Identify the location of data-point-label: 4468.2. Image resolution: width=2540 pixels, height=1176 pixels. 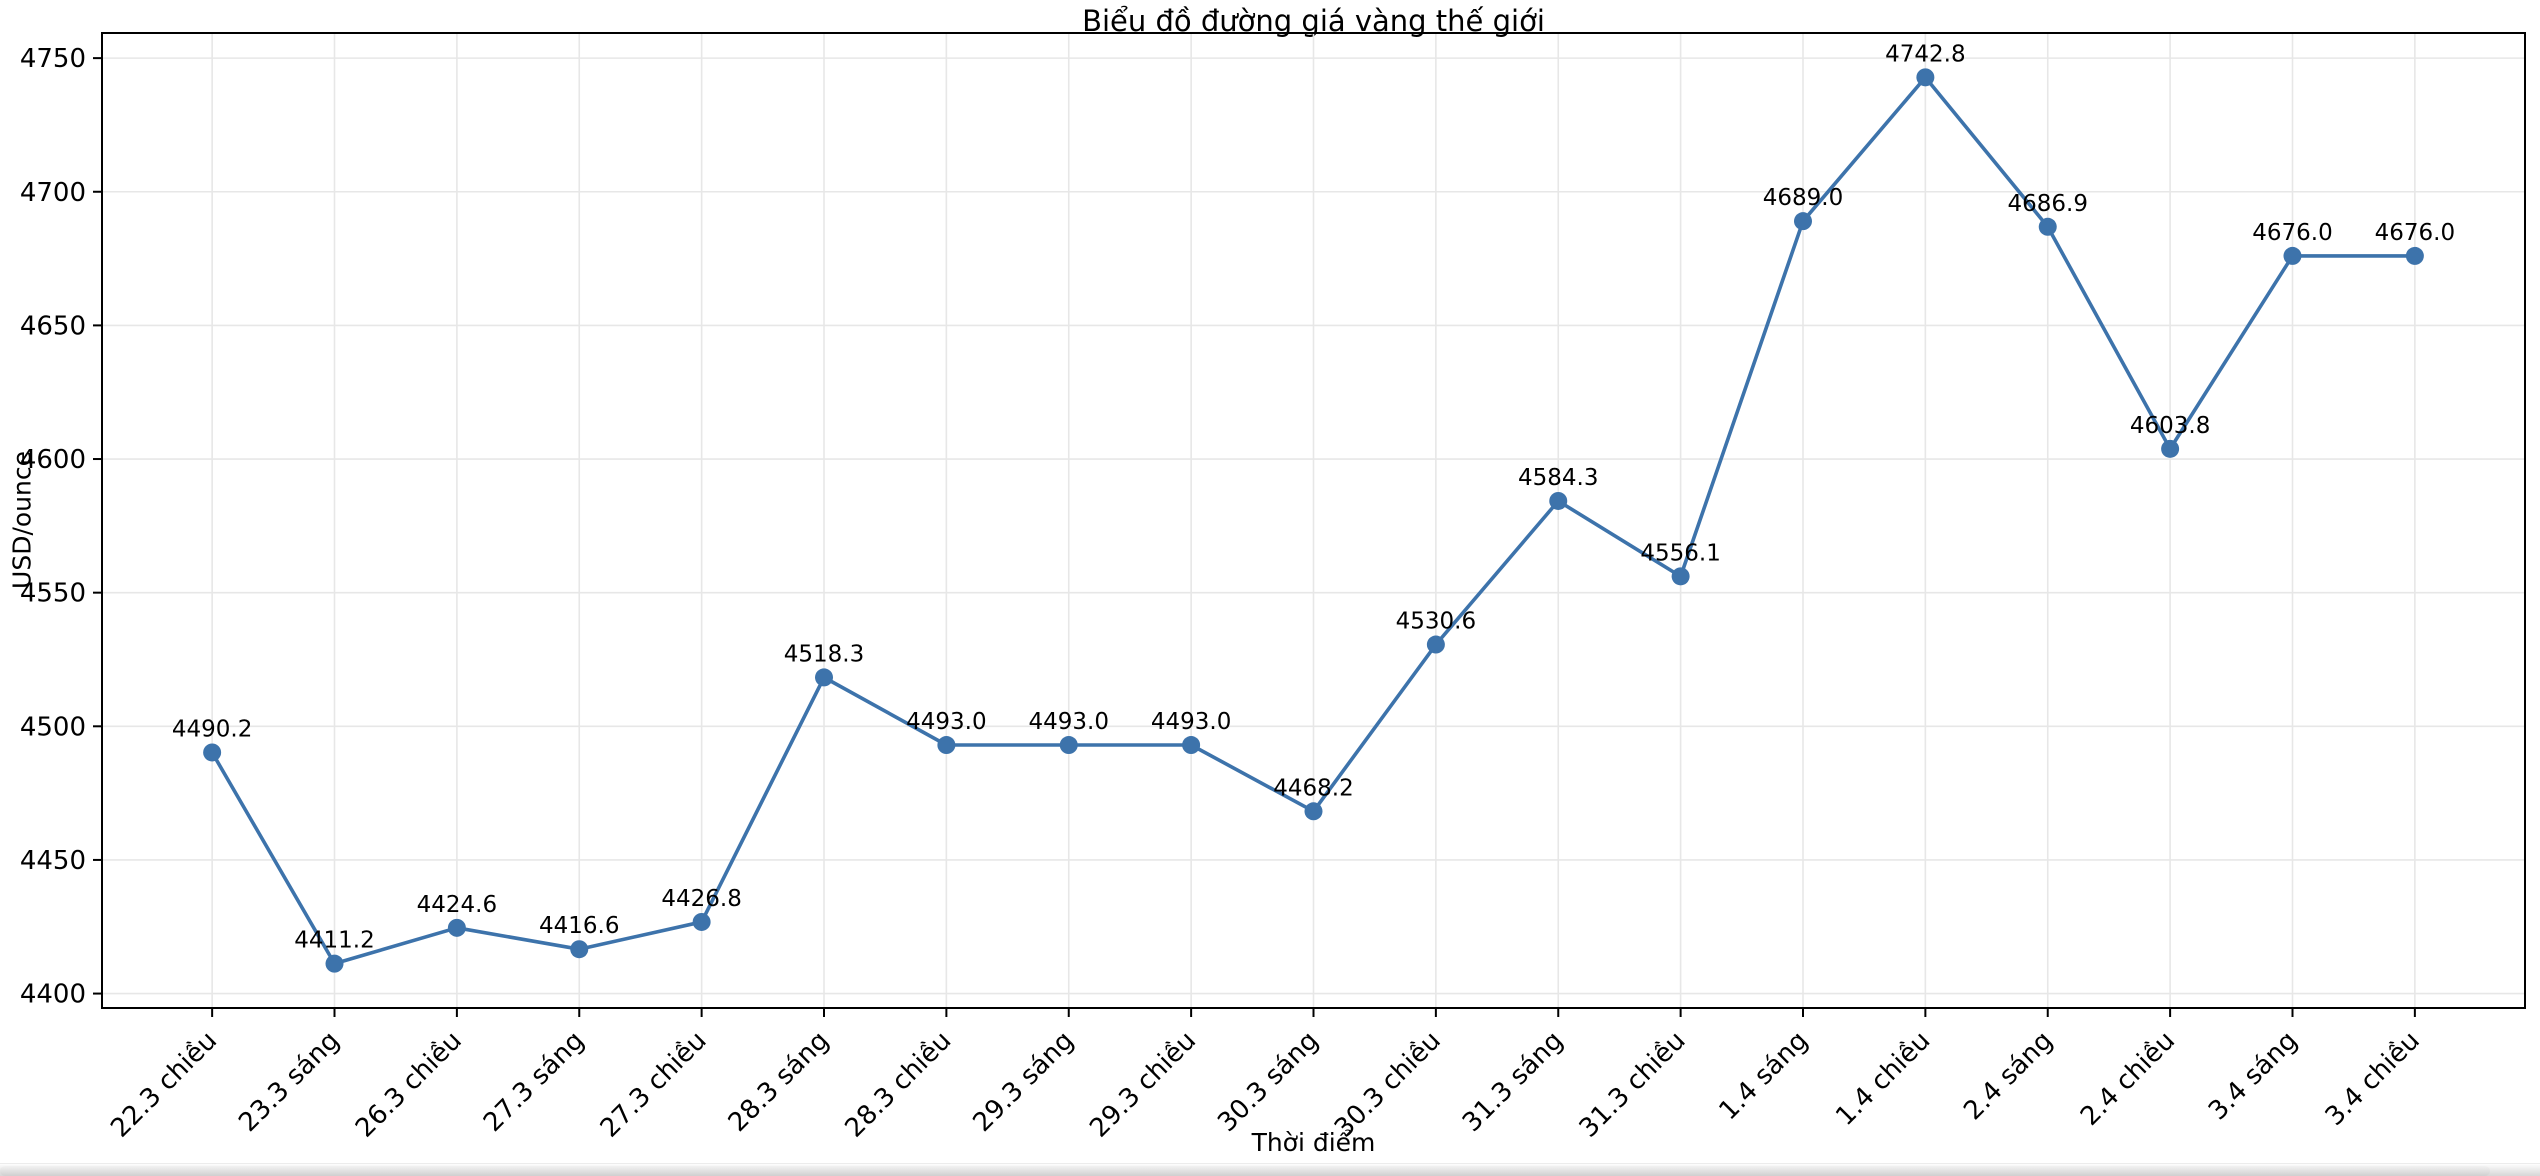
(1313, 788).